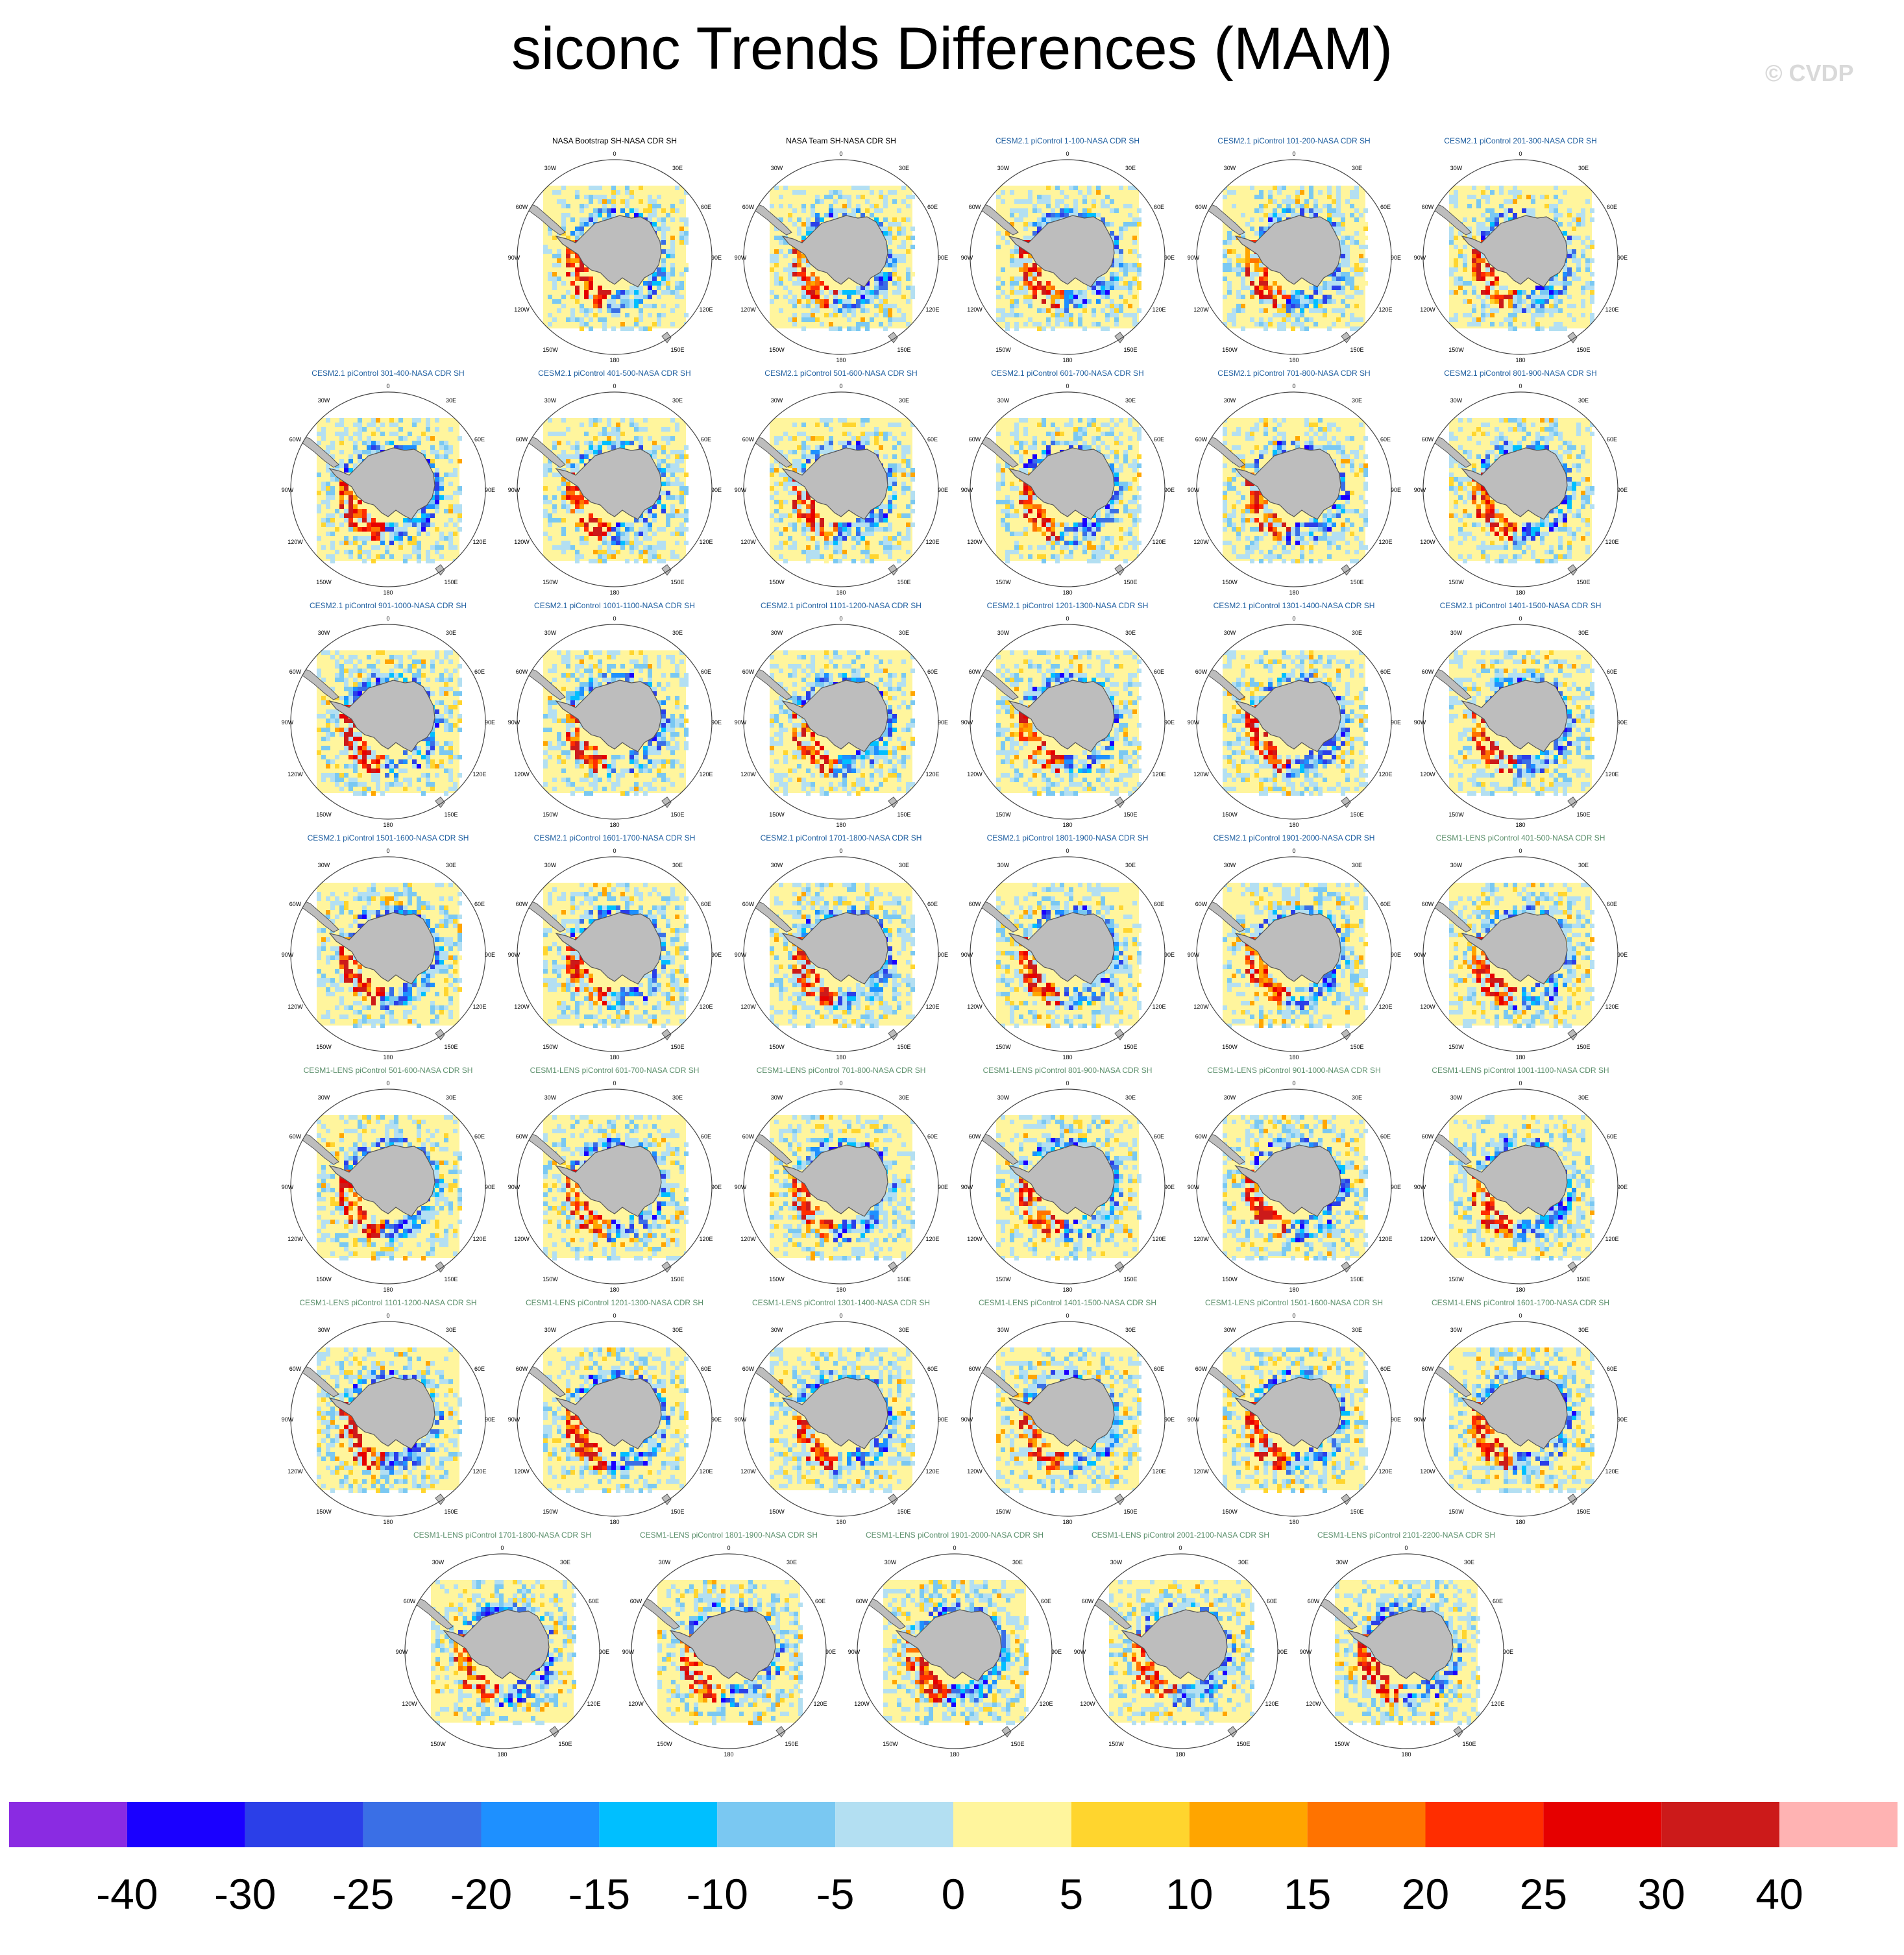 This screenshot has height=1955, width=1904. Describe the element at coordinates (479, 439) in the screenshot. I see `longitude-label: 60E` at that location.